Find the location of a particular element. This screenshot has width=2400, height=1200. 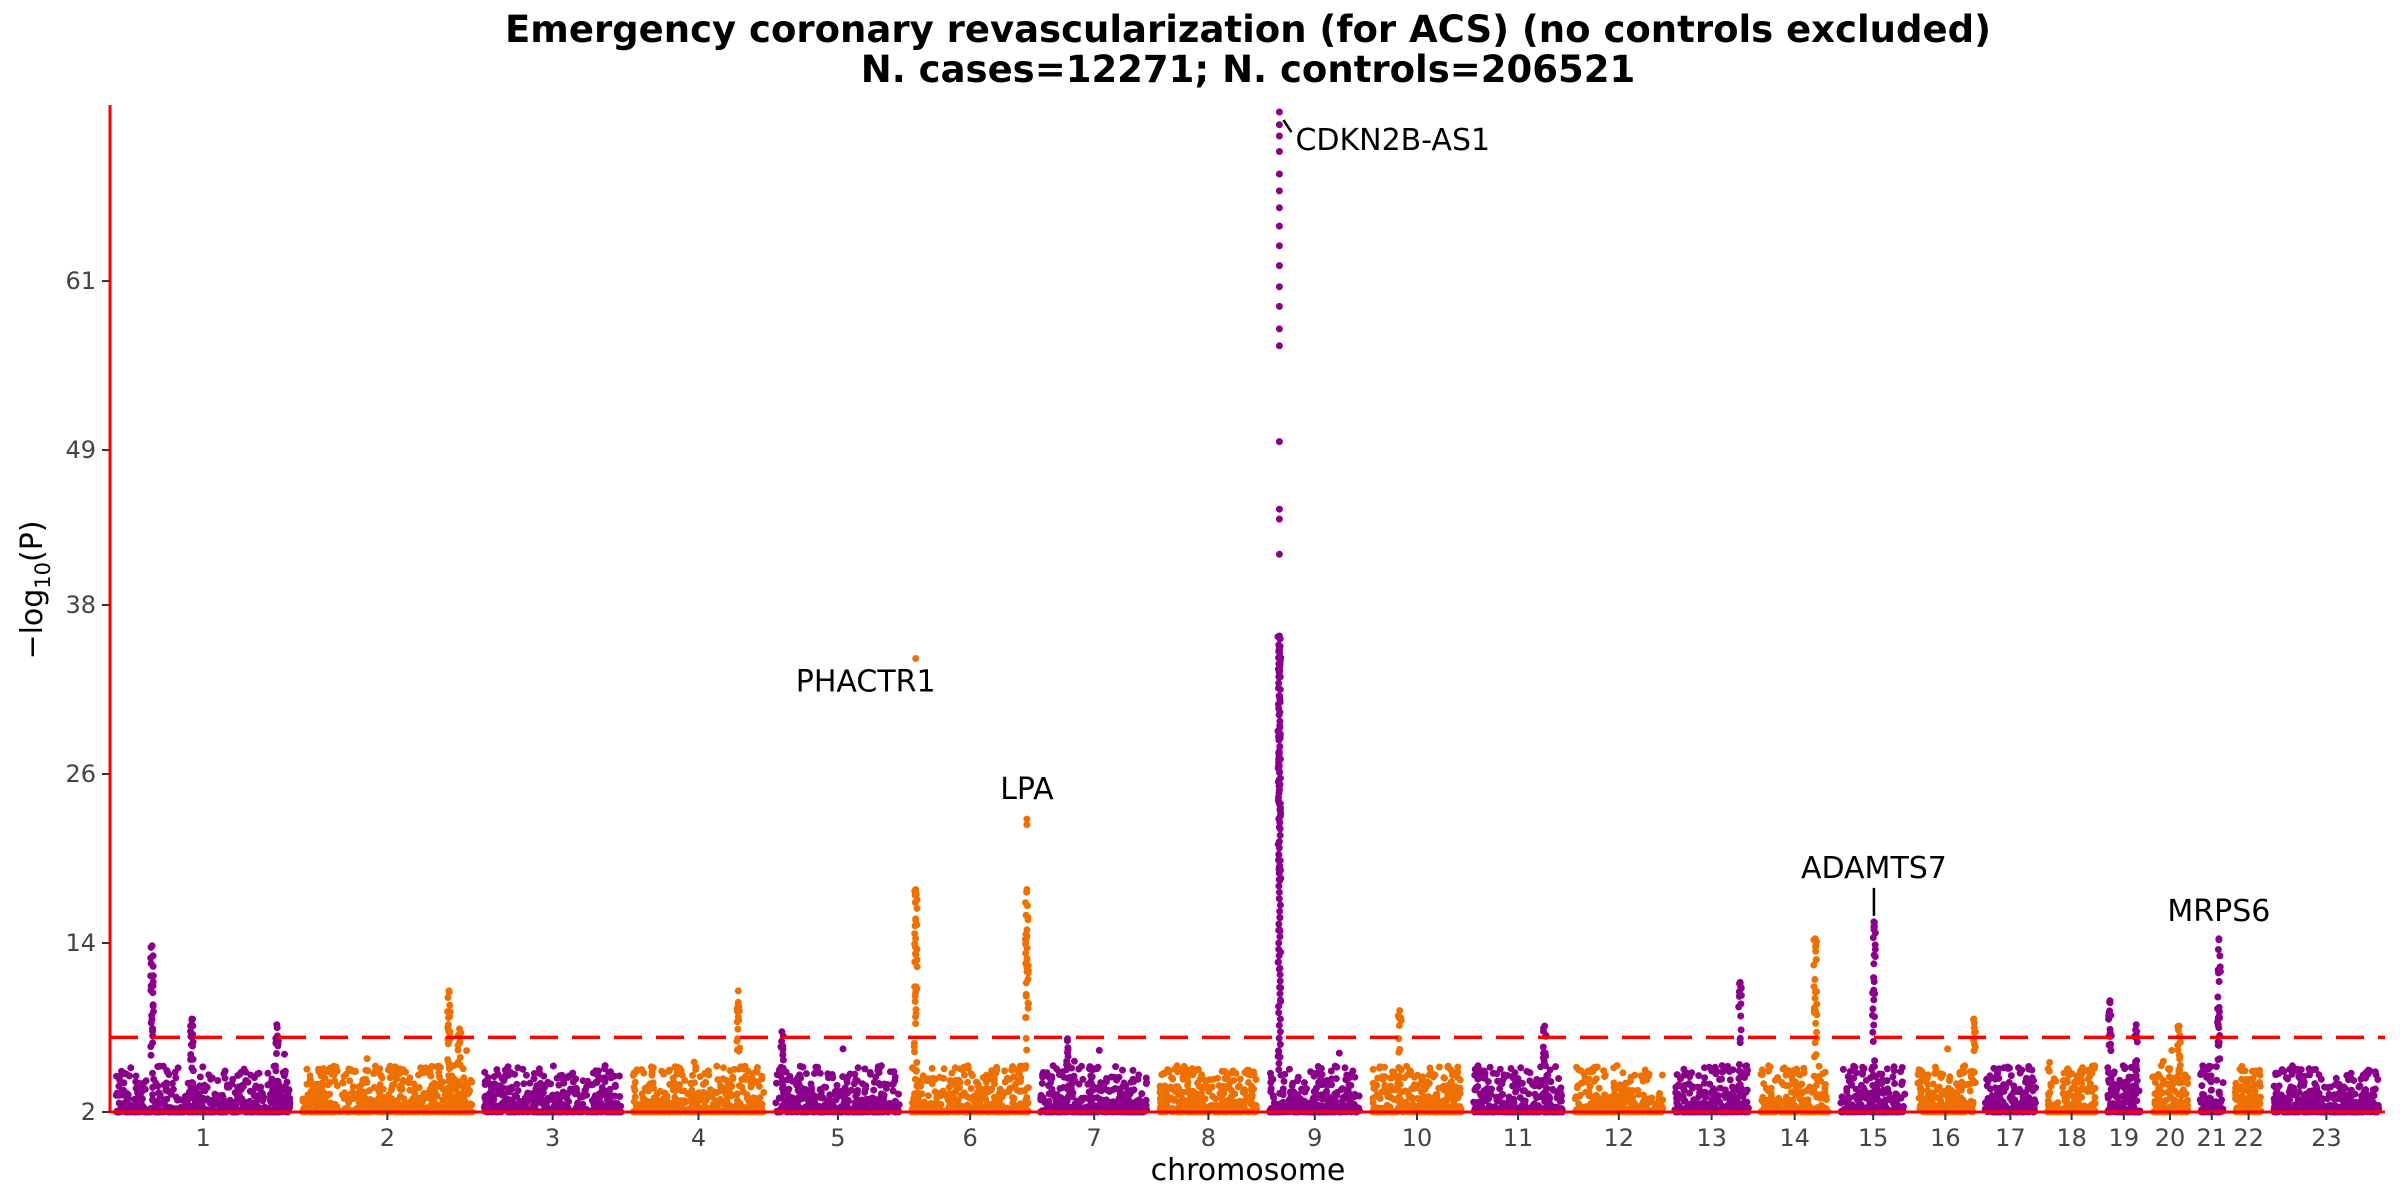

x-tick-label: 23 is located at coordinates (2326, 1138).